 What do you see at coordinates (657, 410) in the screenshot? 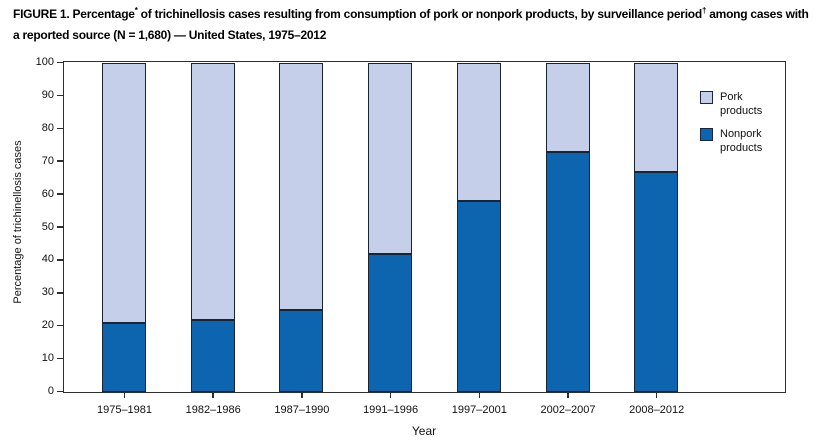
I see `x-category-label: 2008–2012` at bounding box center [657, 410].